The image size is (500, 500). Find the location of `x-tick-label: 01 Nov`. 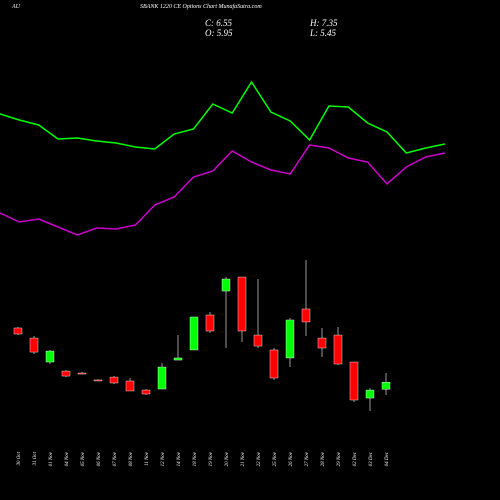

x-tick-label: 01 Nov is located at coordinates (51, 458).